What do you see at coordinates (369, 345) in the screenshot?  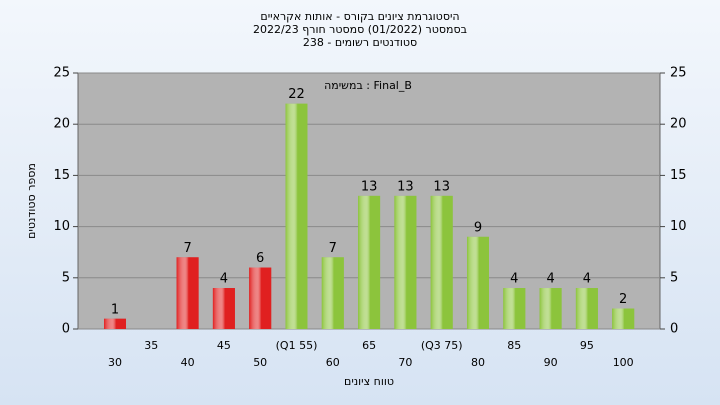 I see `x-tick-label: 65` at bounding box center [369, 345].